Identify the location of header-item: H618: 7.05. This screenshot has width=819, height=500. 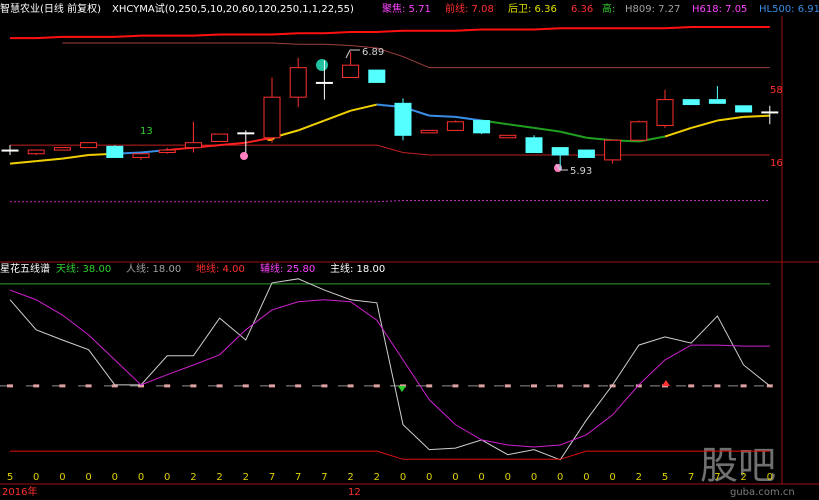
(719, 9).